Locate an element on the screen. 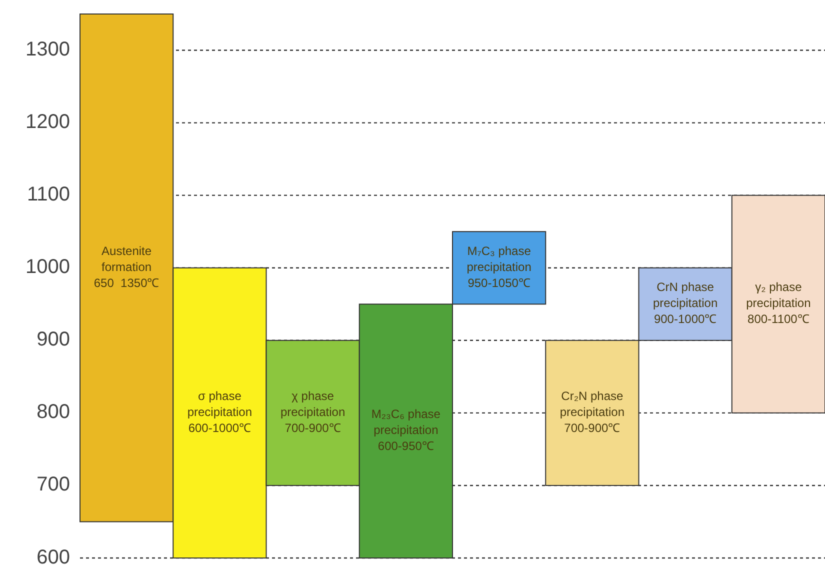  y-tick-label: 900 is located at coordinates (53, 339).